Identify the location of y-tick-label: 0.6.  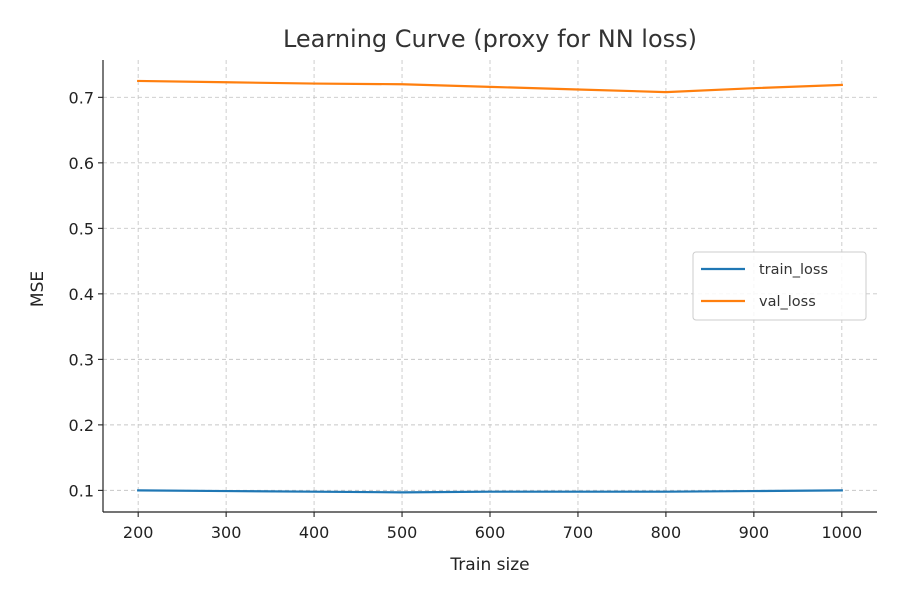
(81, 163).